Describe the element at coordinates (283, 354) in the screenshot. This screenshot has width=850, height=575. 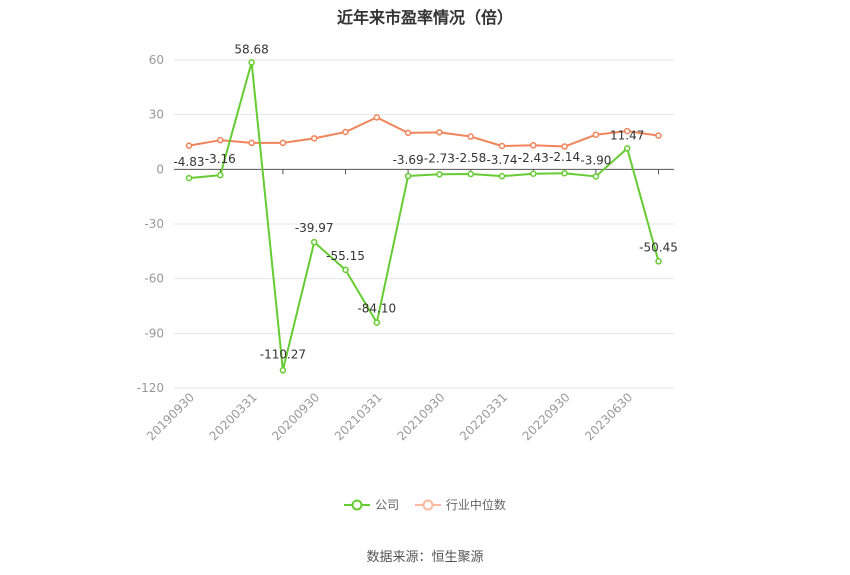
I see `data-label: -110.27` at that location.